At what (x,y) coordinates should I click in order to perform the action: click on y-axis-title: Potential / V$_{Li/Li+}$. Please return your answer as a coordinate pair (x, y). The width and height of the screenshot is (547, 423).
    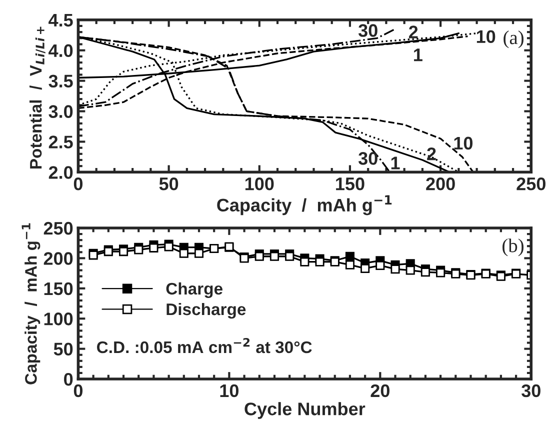
    Looking at the image, I should click on (37, 97).